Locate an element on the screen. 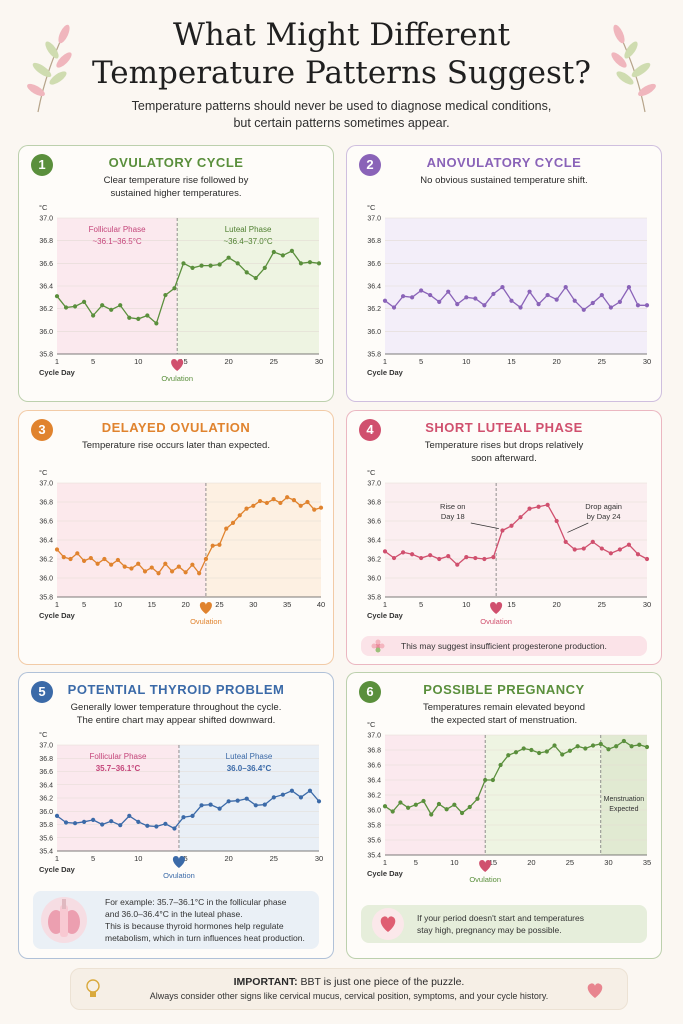 The image size is (683, 1024). annotation-arrow is located at coordinates (484, 525).